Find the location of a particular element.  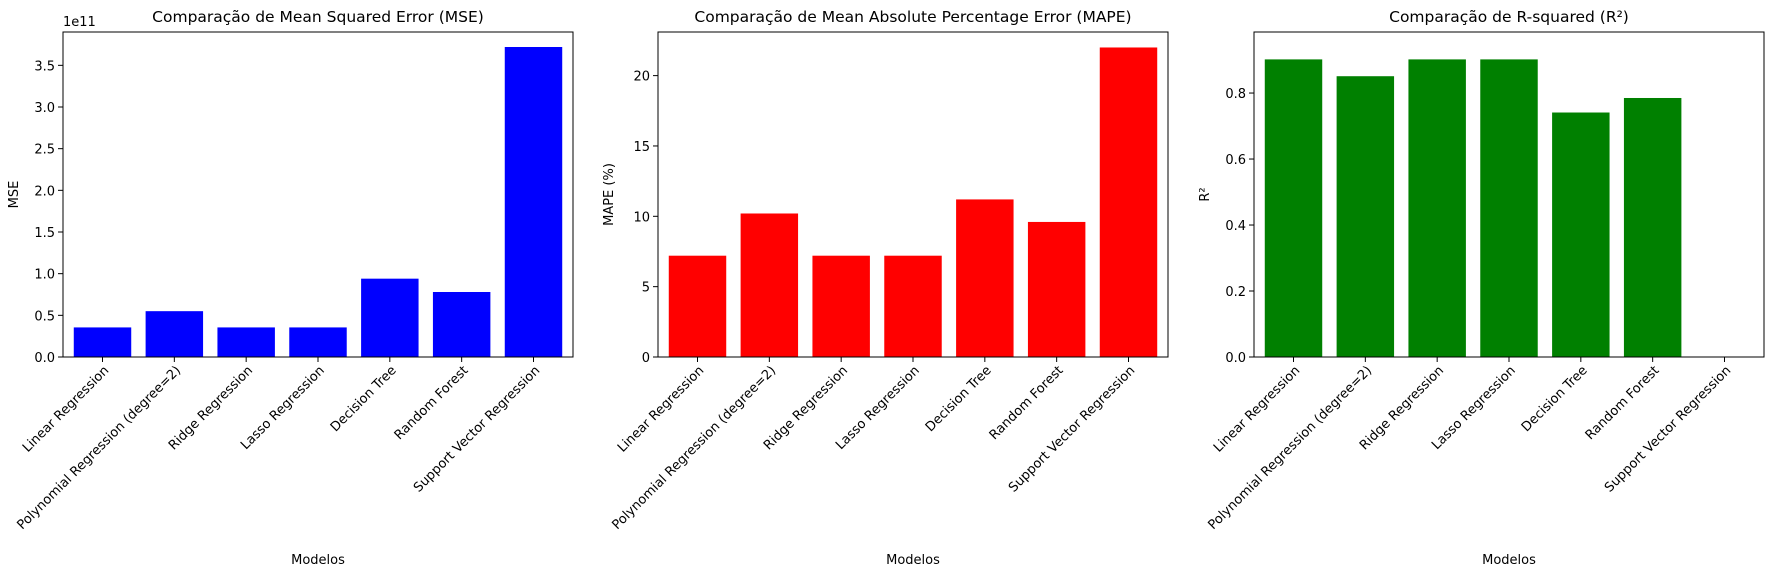

y-tick-label: 20 is located at coordinates (641, 77).